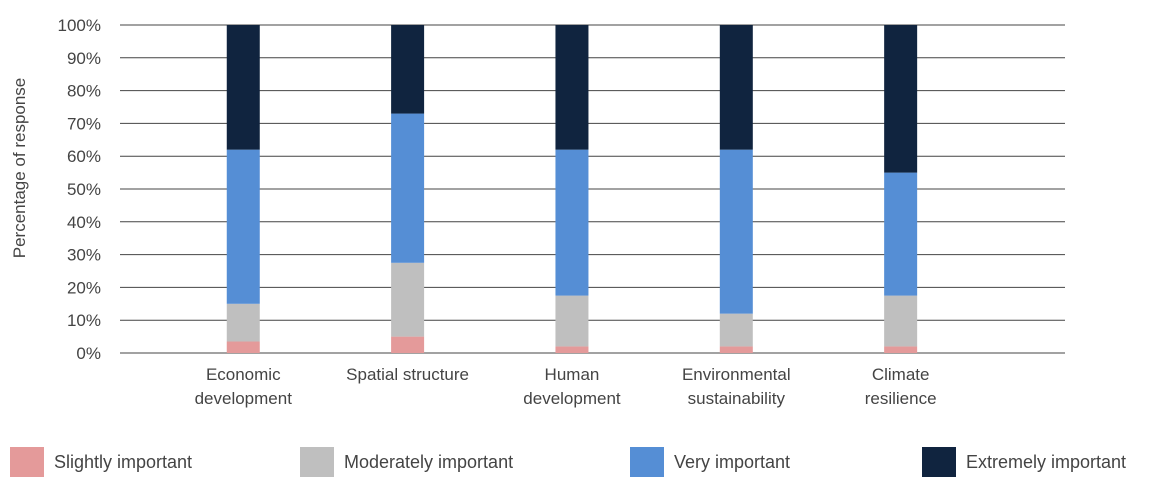 The height and width of the screenshot is (478, 1158). What do you see at coordinates (84, 255) in the screenshot?
I see `y-tick-label: 30%` at bounding box center [84, 255].